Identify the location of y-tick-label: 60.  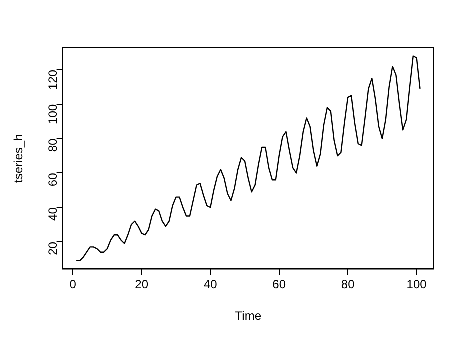
(53, 179).